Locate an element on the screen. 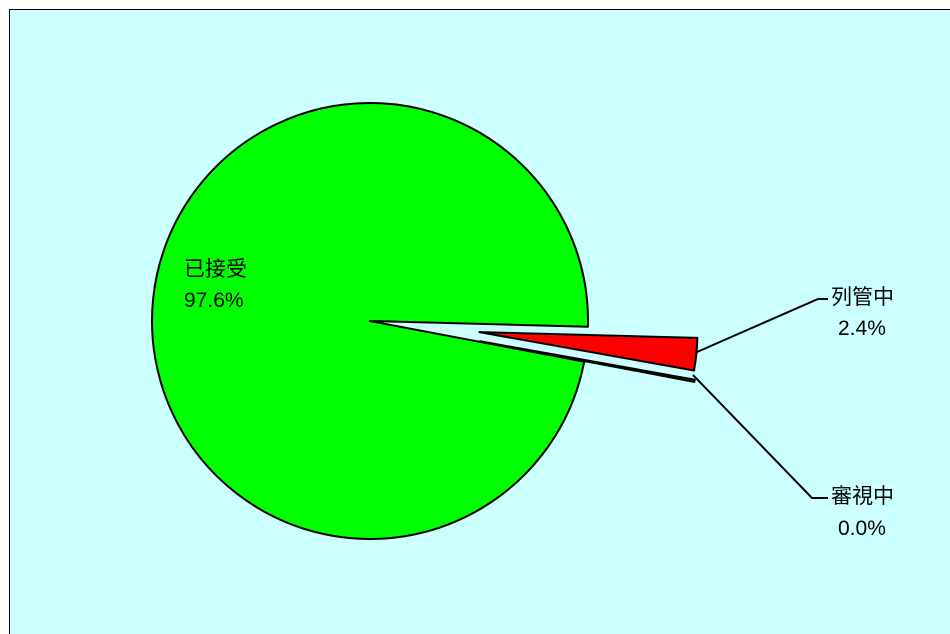 The image size is (950, 634). slice-label-name-1: 列管中 is located at coordinates (862, 297).